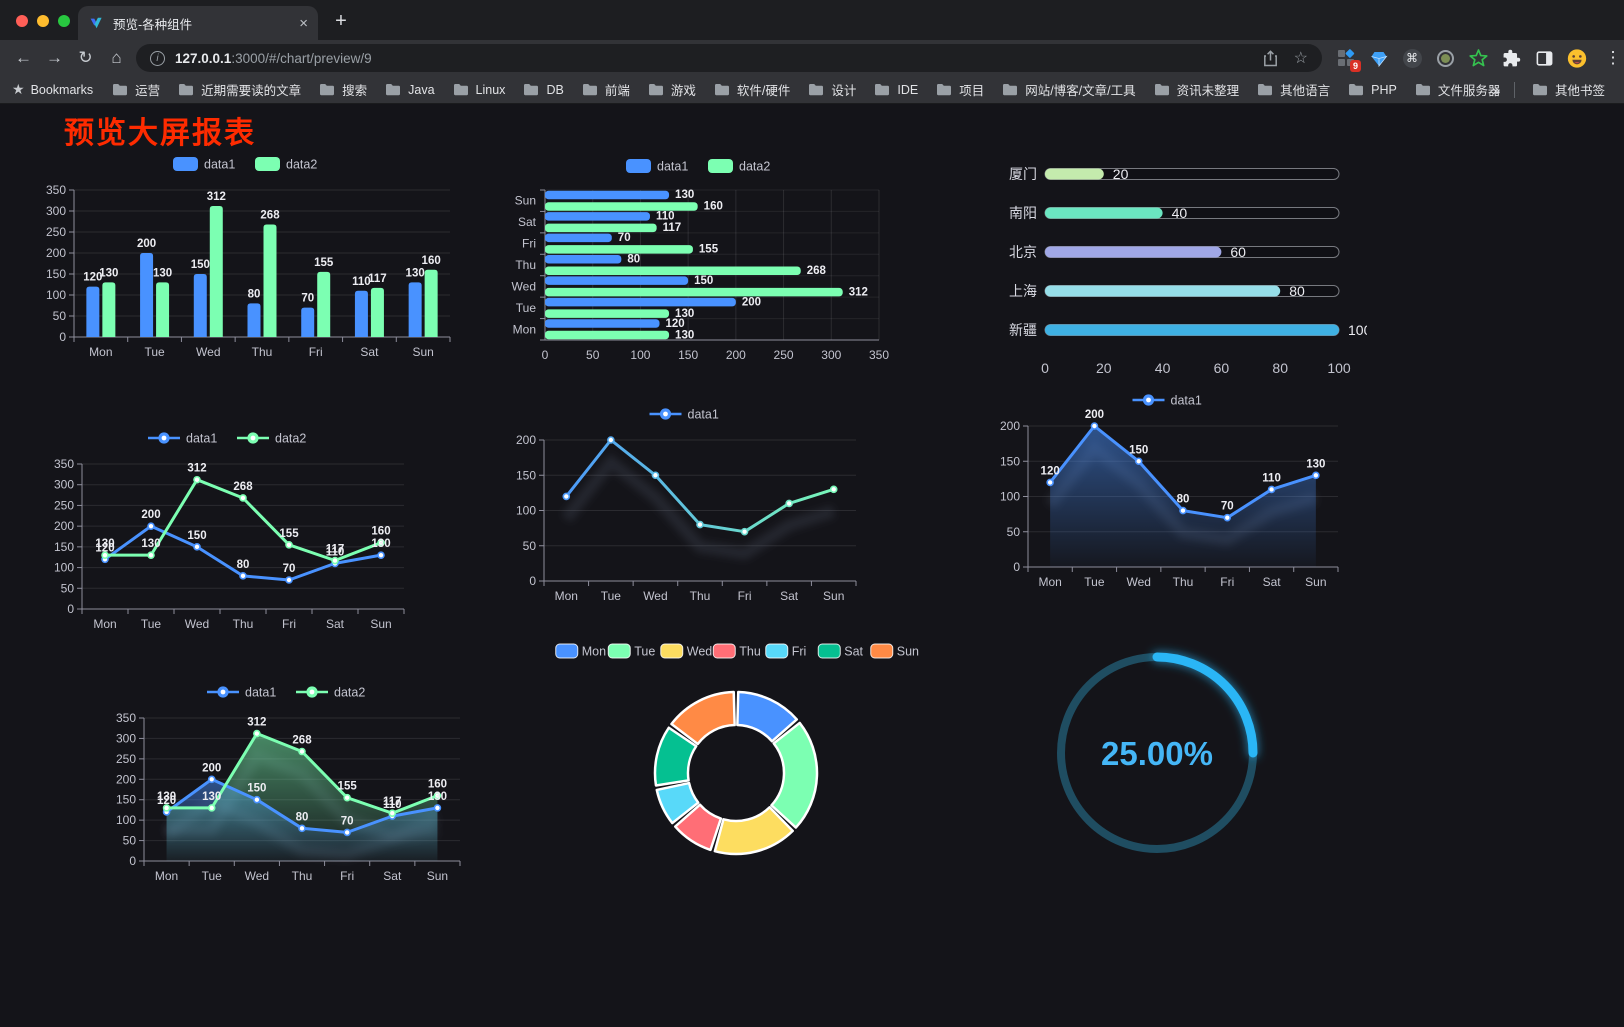 Image resolution: width=1624 pixels, height=1027 pixels. Describe the element at coordinates (908, 89) in the screenshot. I see `bookmark-folder-label: IDE` at that location.